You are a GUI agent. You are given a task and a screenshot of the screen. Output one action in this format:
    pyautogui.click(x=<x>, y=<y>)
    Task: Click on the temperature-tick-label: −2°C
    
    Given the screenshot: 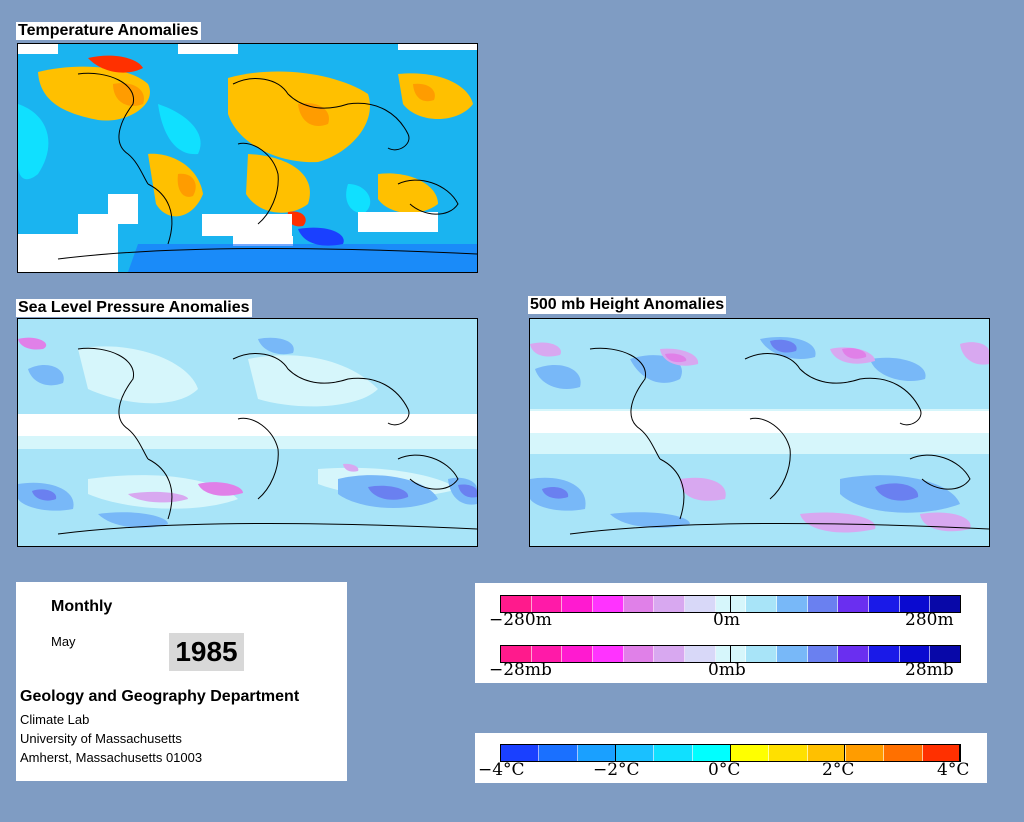 What is the action you would take?
    pyautogui.click(x=616, y=770)
    